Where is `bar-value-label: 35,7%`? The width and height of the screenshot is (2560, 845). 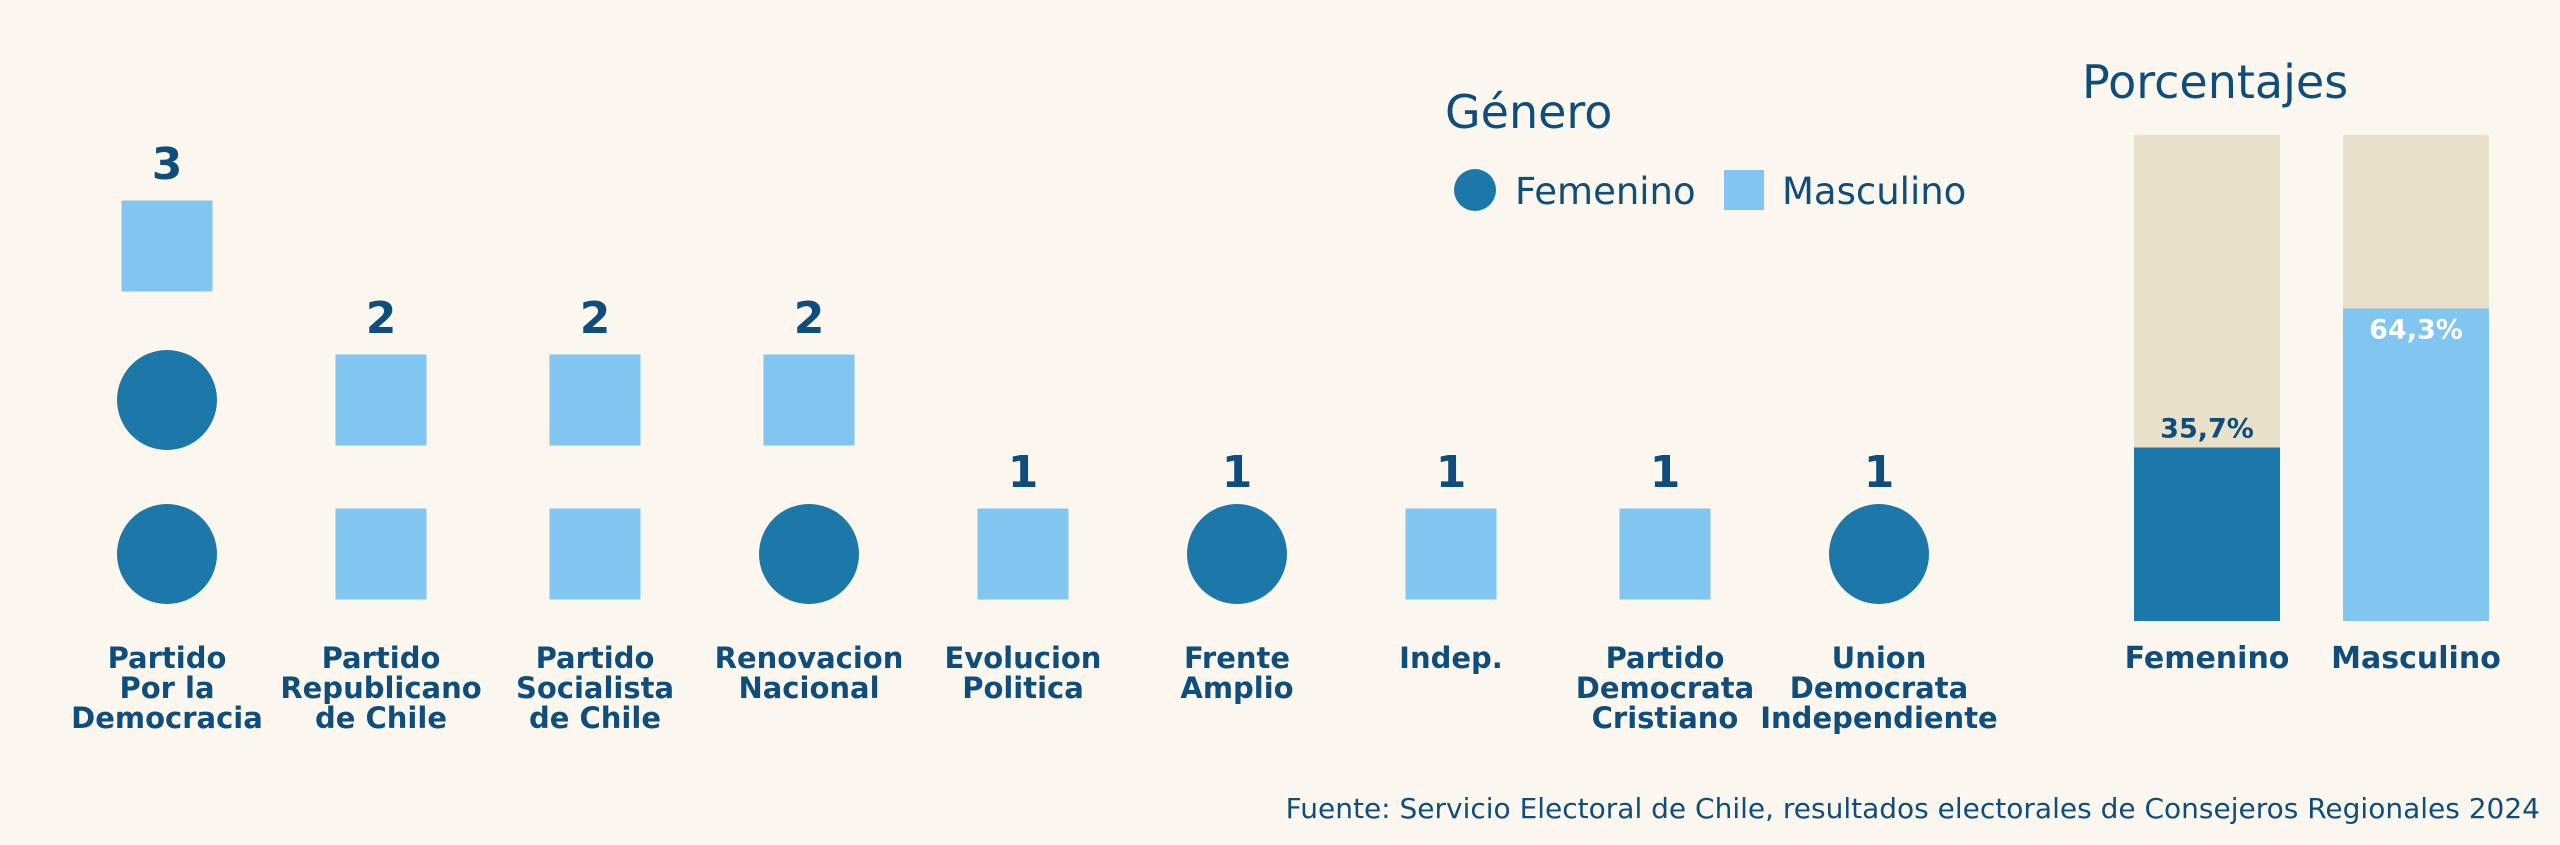 bar-value-label: 35,7% is located at coordinates (2207, 428).